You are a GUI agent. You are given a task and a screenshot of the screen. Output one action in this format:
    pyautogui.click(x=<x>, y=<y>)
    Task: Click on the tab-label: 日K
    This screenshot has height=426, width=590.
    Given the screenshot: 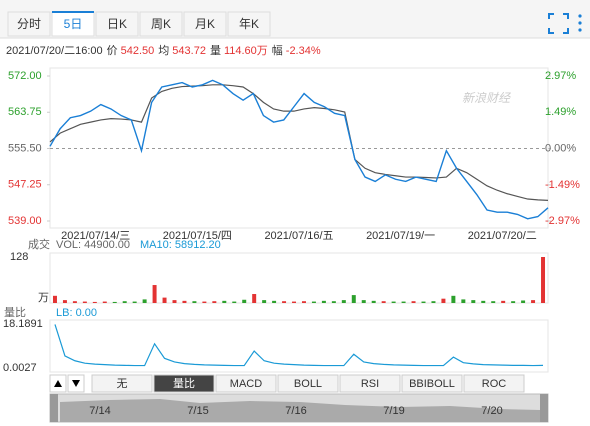 What is the action you would take?
    pyautogui.click(x=117, y=24)
    